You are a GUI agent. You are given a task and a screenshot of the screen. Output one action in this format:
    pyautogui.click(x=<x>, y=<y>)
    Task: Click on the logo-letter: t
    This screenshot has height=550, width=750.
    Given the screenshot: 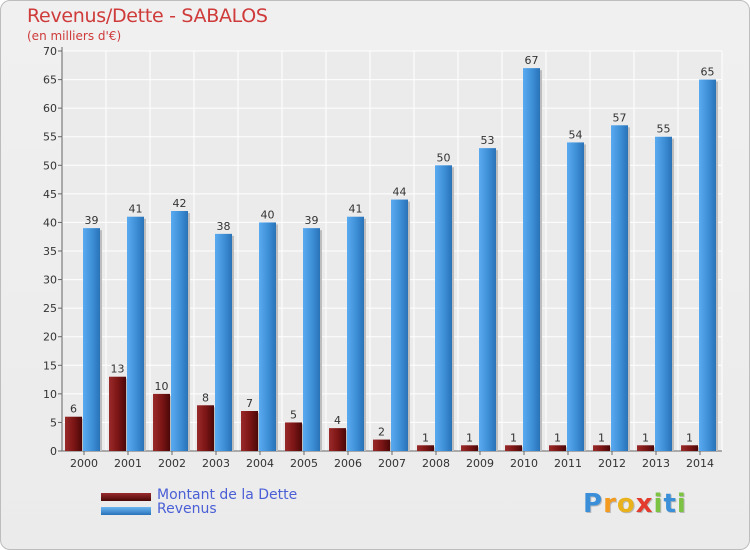 What is the action you would take?
    pyautogui.click(x=670, y=504)
    